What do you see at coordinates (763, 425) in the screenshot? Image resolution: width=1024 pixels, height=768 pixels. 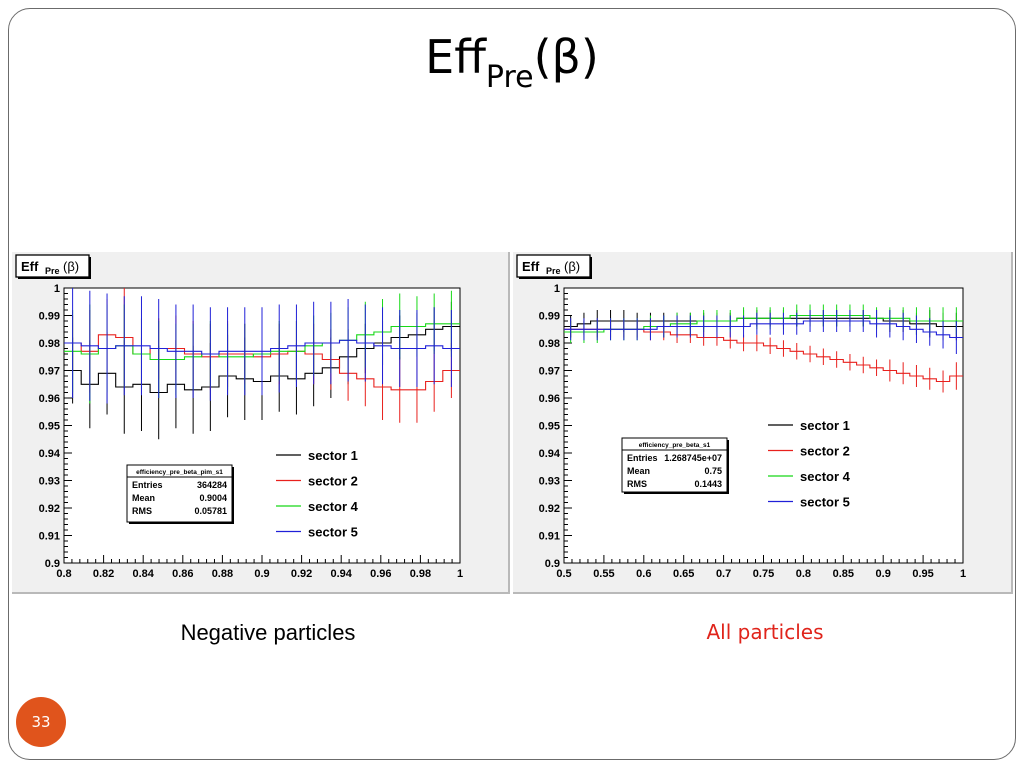 I see `plot-frame` at bounding box center [763, 425].